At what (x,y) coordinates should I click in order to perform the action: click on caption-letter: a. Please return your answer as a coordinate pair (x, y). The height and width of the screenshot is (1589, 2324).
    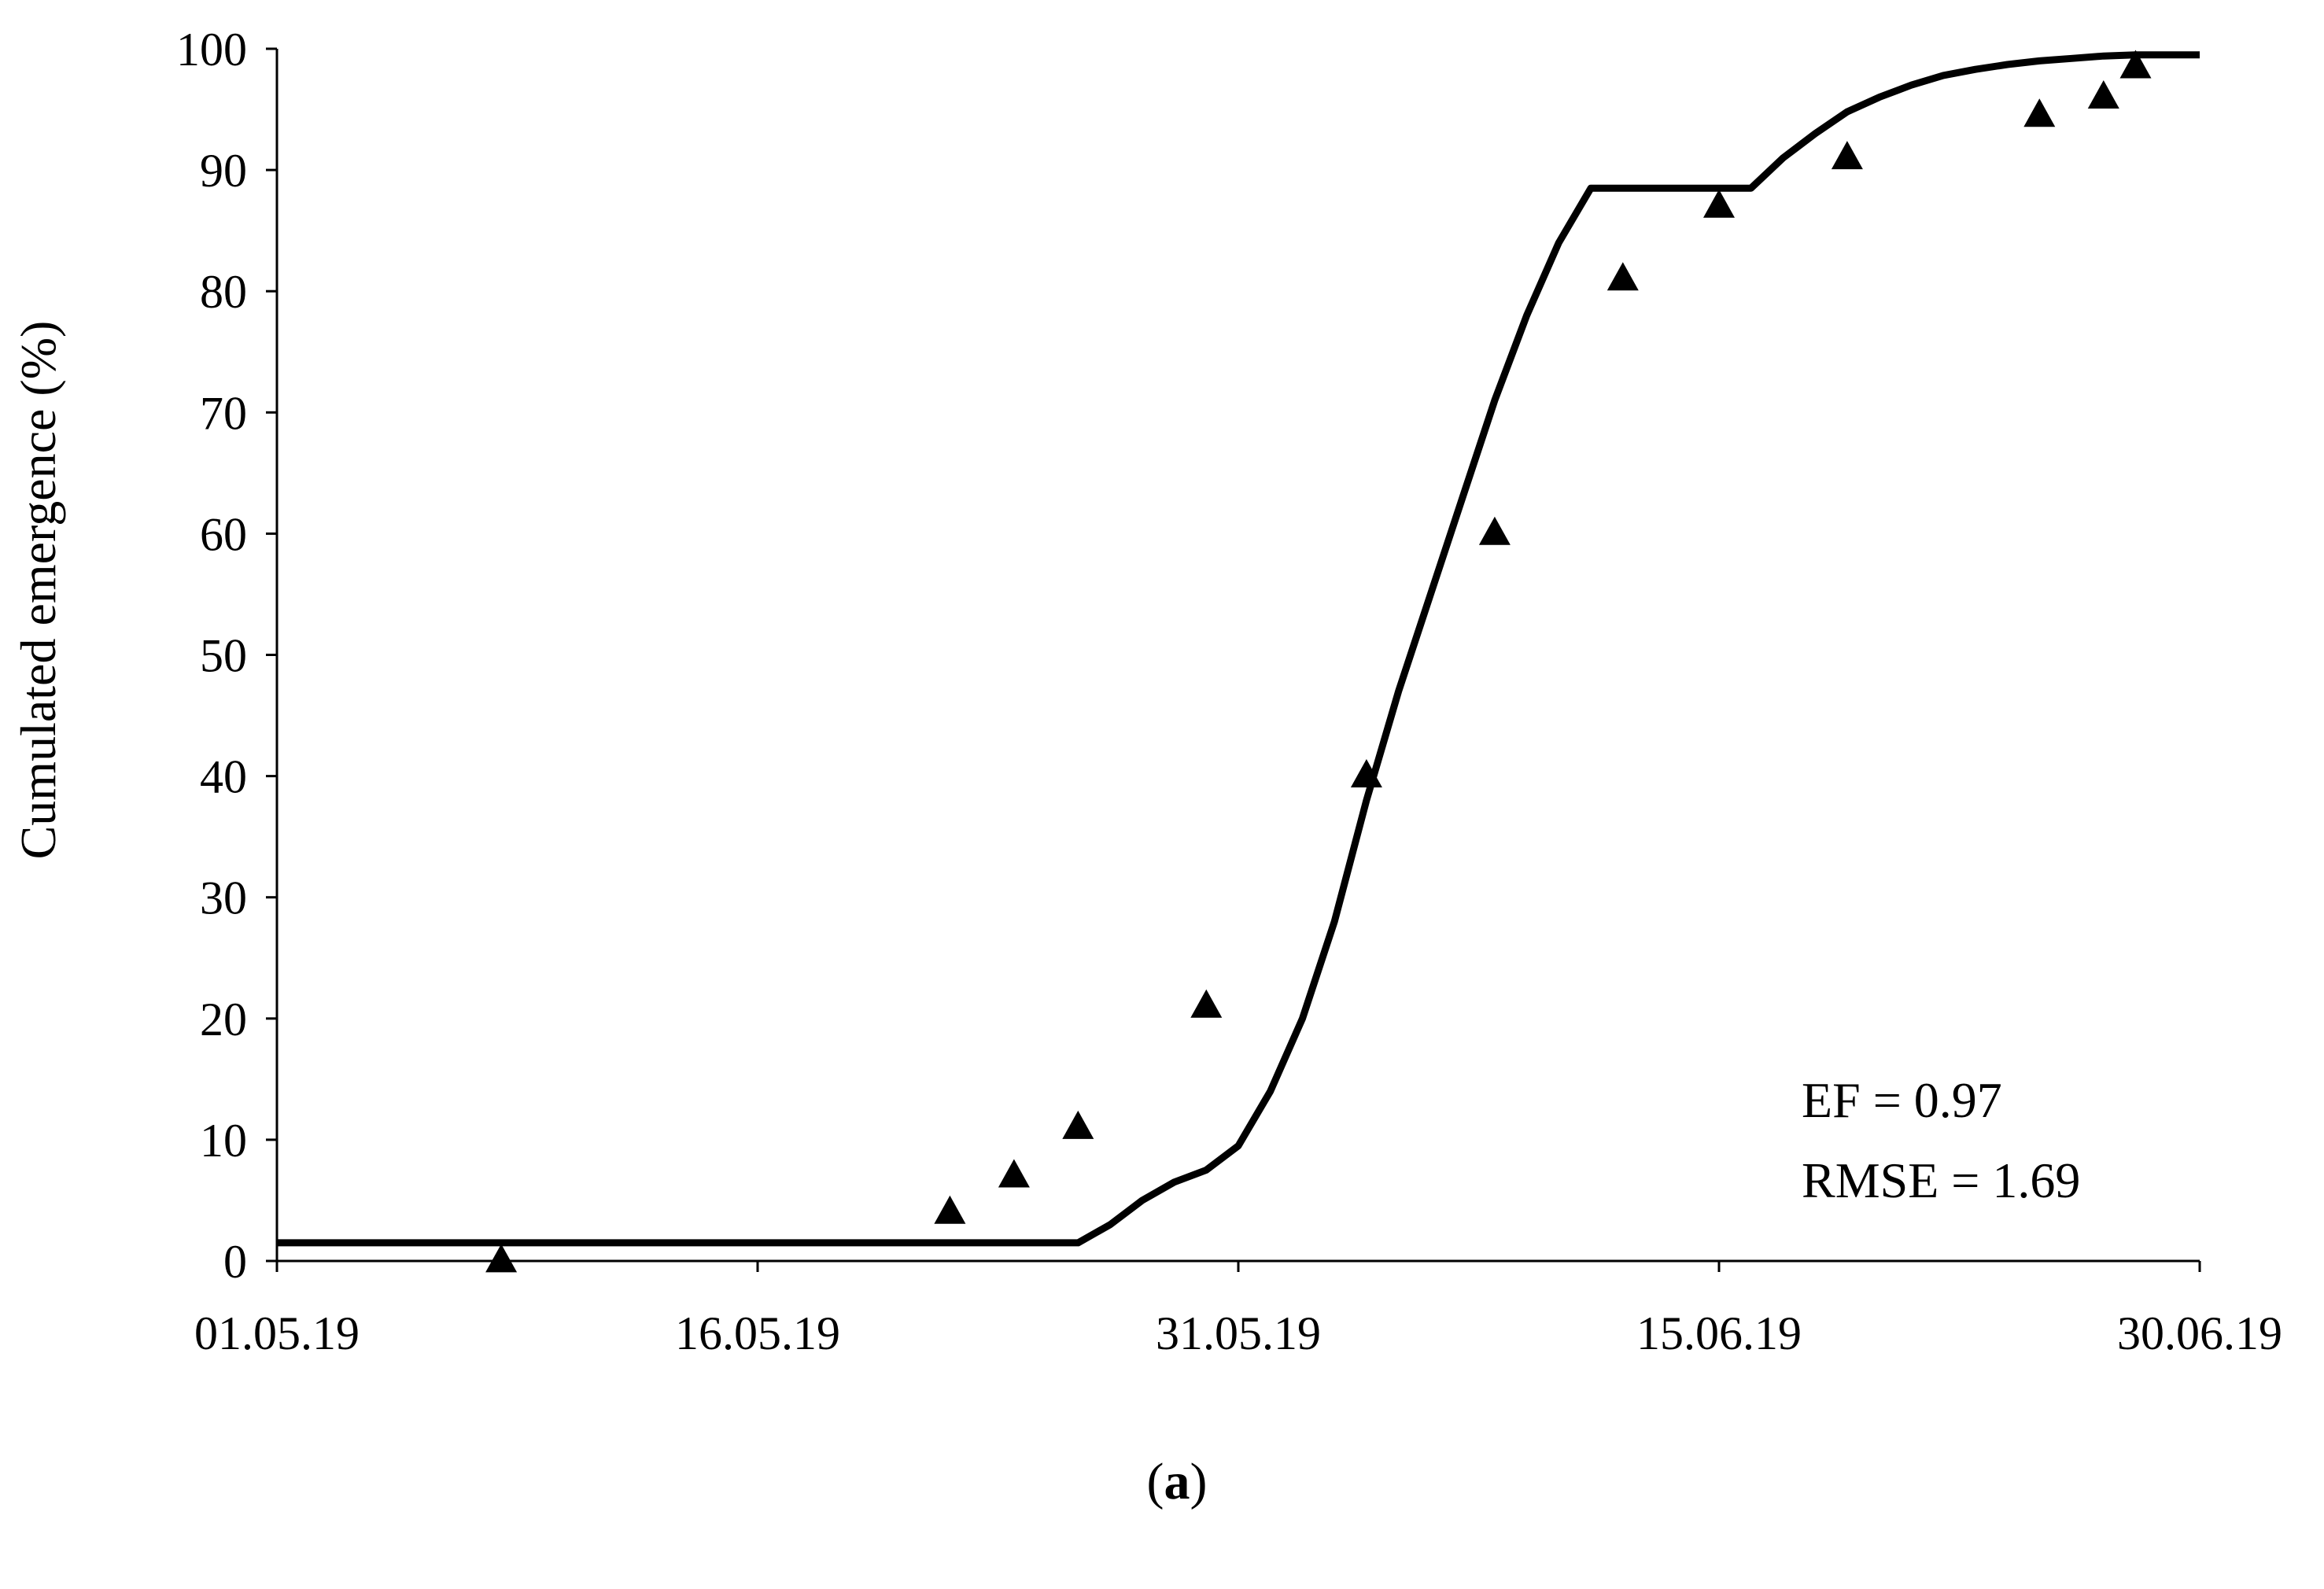
    Looking at the image, I should click on (1177, 1481).